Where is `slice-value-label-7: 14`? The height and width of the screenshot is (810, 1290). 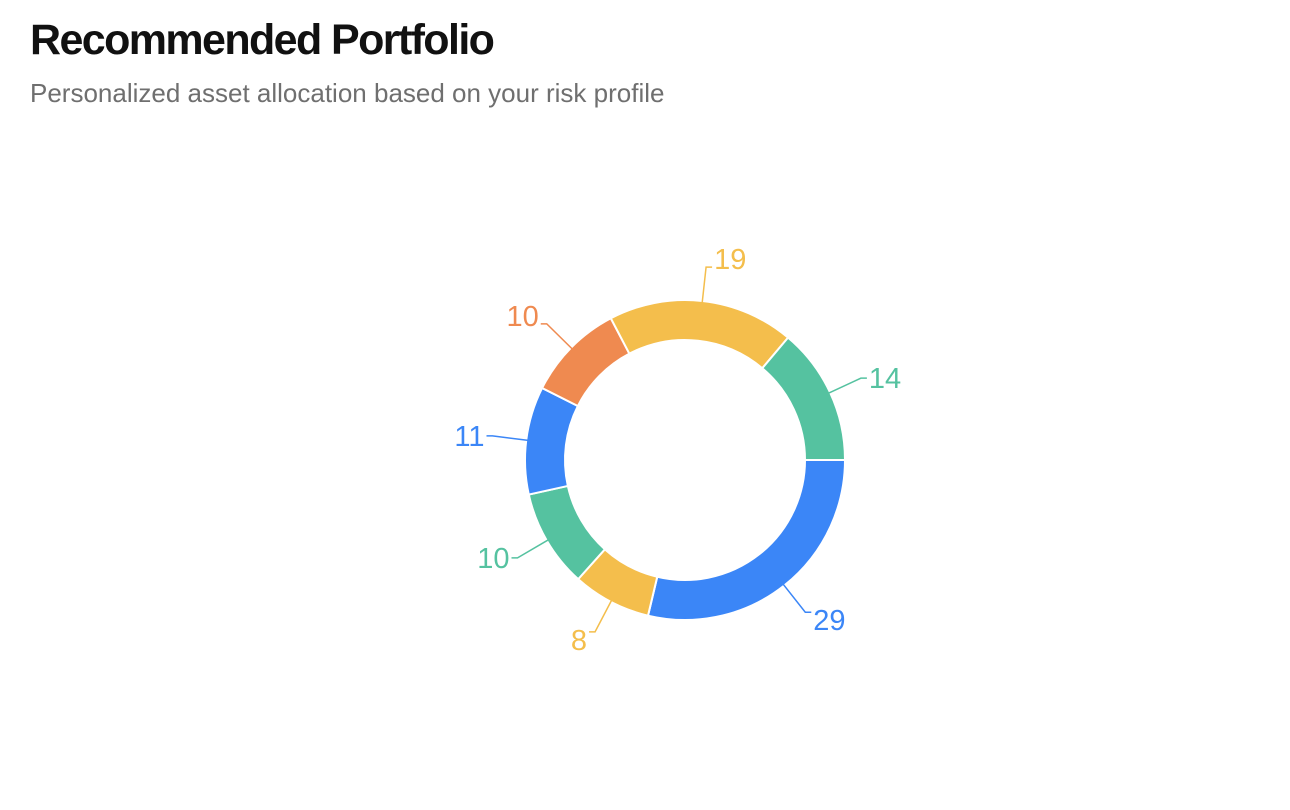 slice-value-label-7: 14 is located at coordinates (885, 379).